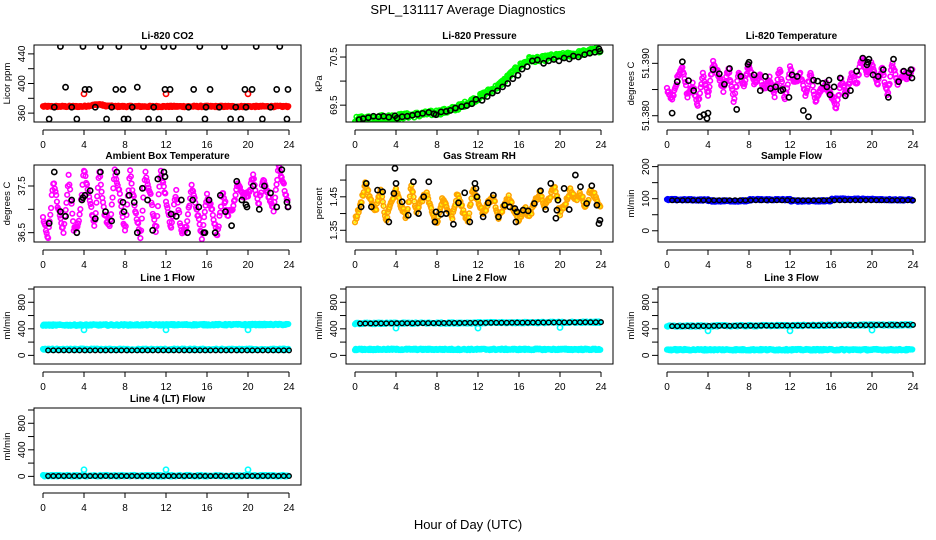 This screenshot has height=540, width=936. What do you see at coordinates (319, 83) in the screenshot?
I see `y-axis-label: kPa` at bounding box center [319, 83].